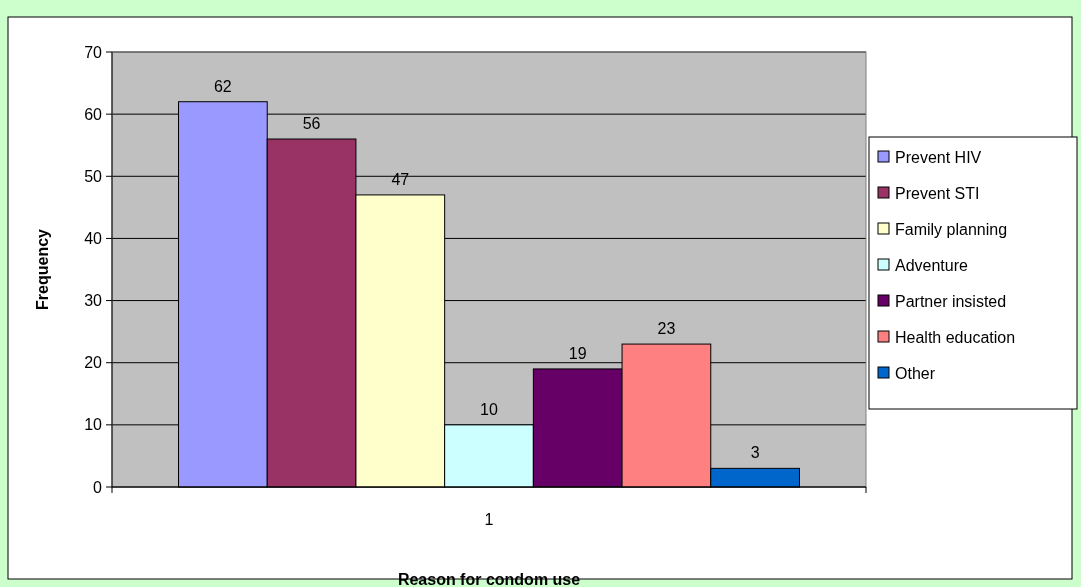 This screenshot has width=1081, height=587. I want to click on data-label: 3, so click(755, 453).